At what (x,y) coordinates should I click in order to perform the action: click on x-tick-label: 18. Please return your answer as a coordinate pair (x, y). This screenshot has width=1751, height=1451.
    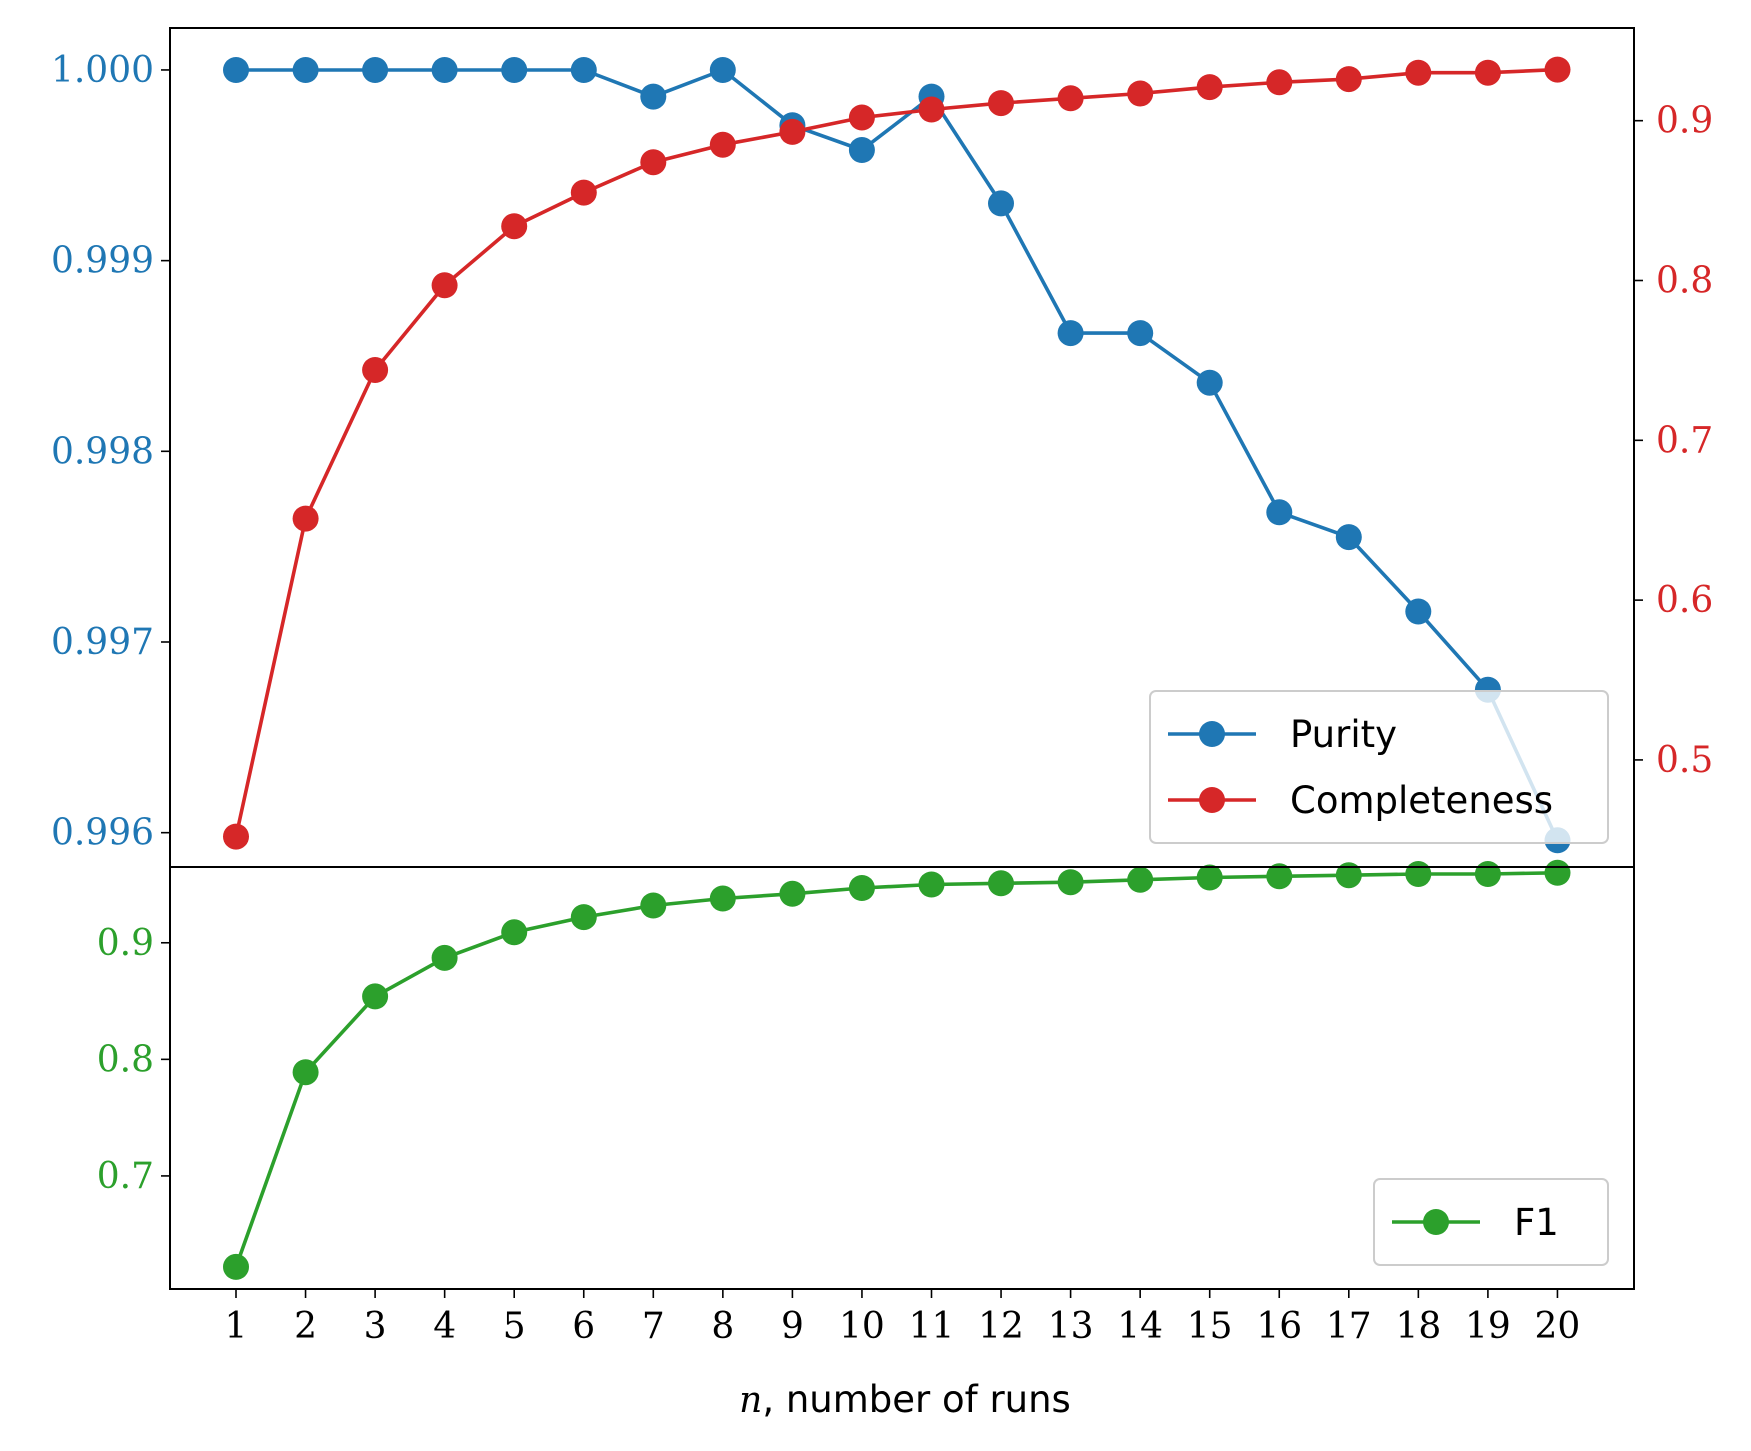
    Looking at the image, I should click on (1418, 1326).